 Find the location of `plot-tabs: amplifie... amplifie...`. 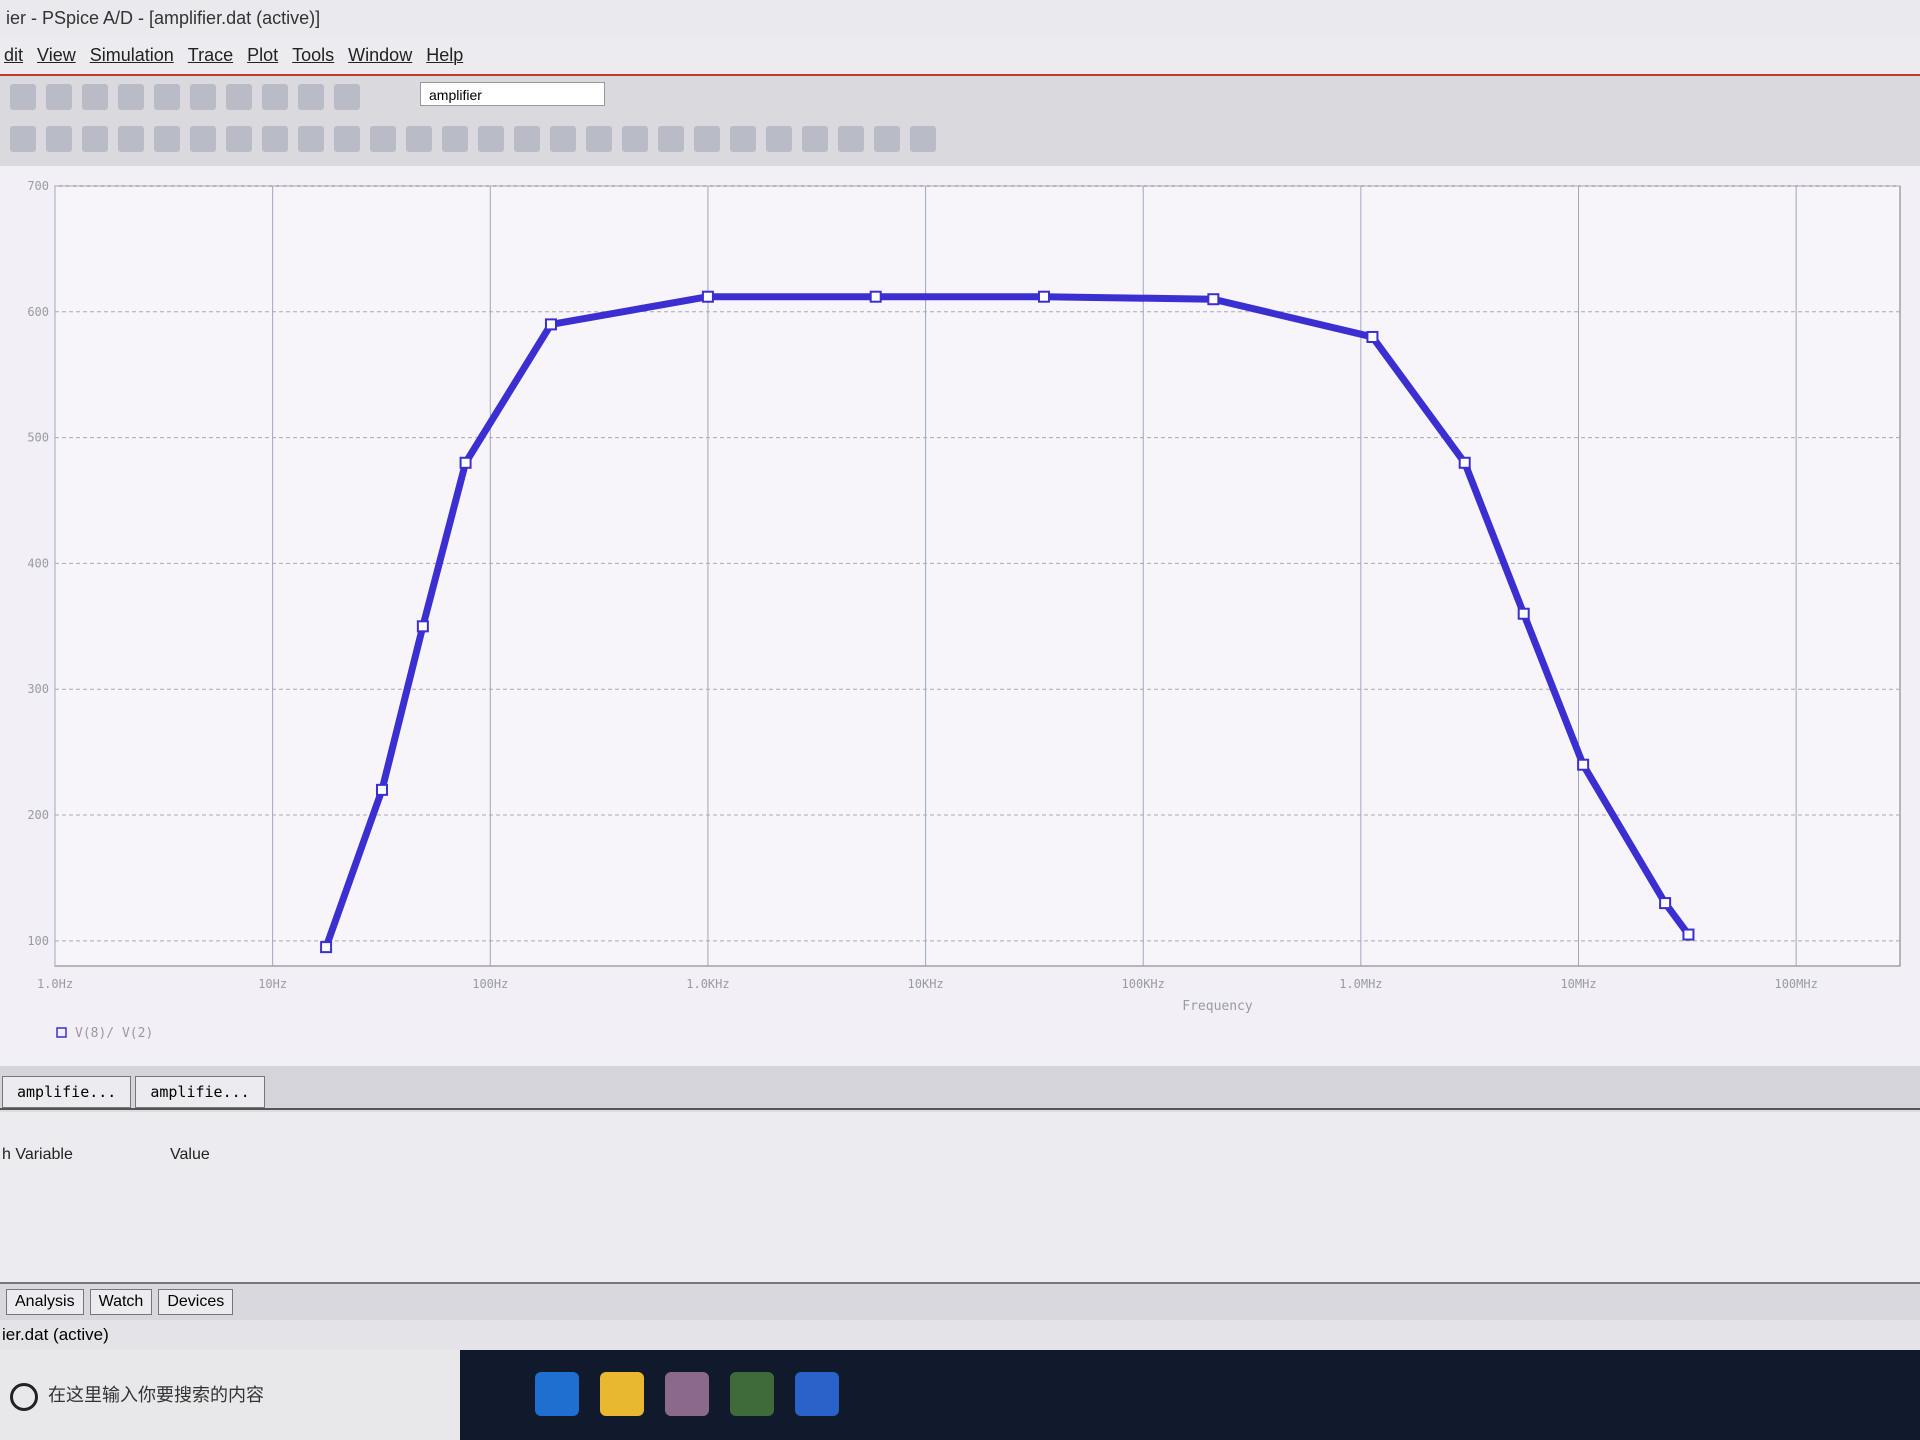

plot-tabs: amplifie... amplifie... is located at coordinates (960, 1088).